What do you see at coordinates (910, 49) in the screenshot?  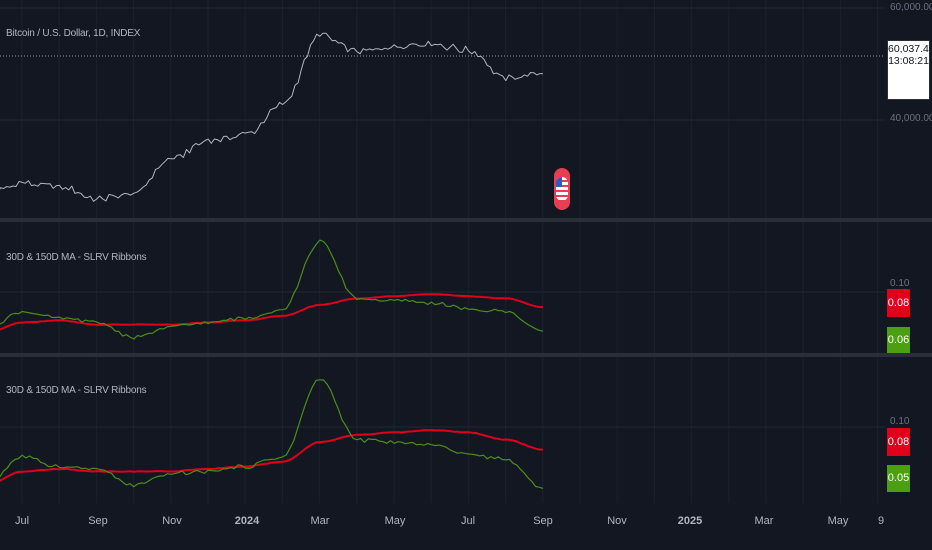 I see `last-price: 60,037.40` at bounding box center [910, 49].